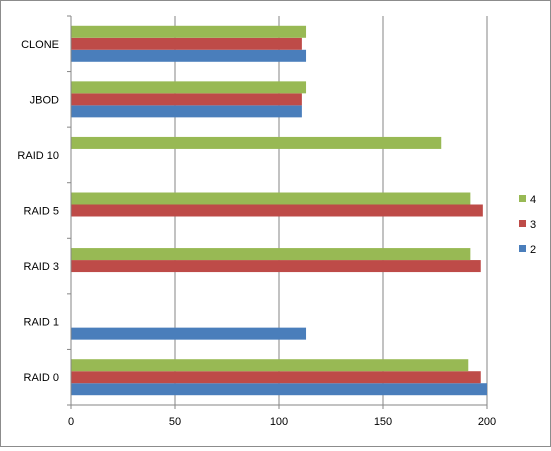 The height and width of the screenshot is (451, 551). Describe the element at coordinates (38, 156) in the screenshot. I see `y-tick-label: RAID 10` at that location.